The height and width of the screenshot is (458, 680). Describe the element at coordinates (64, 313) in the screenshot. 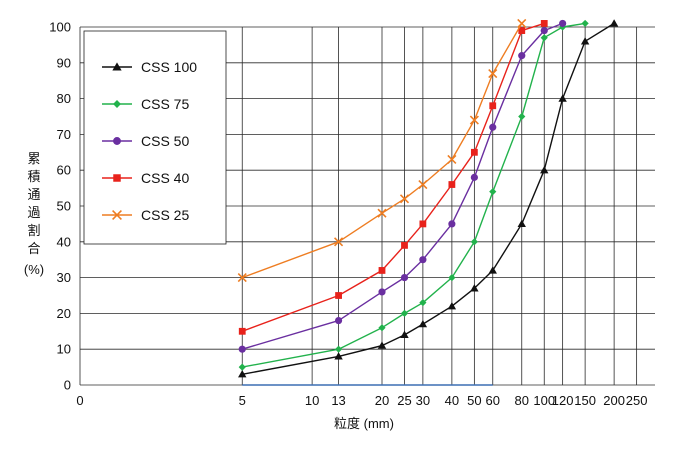

I see `y-tick-label: 20` at that location.